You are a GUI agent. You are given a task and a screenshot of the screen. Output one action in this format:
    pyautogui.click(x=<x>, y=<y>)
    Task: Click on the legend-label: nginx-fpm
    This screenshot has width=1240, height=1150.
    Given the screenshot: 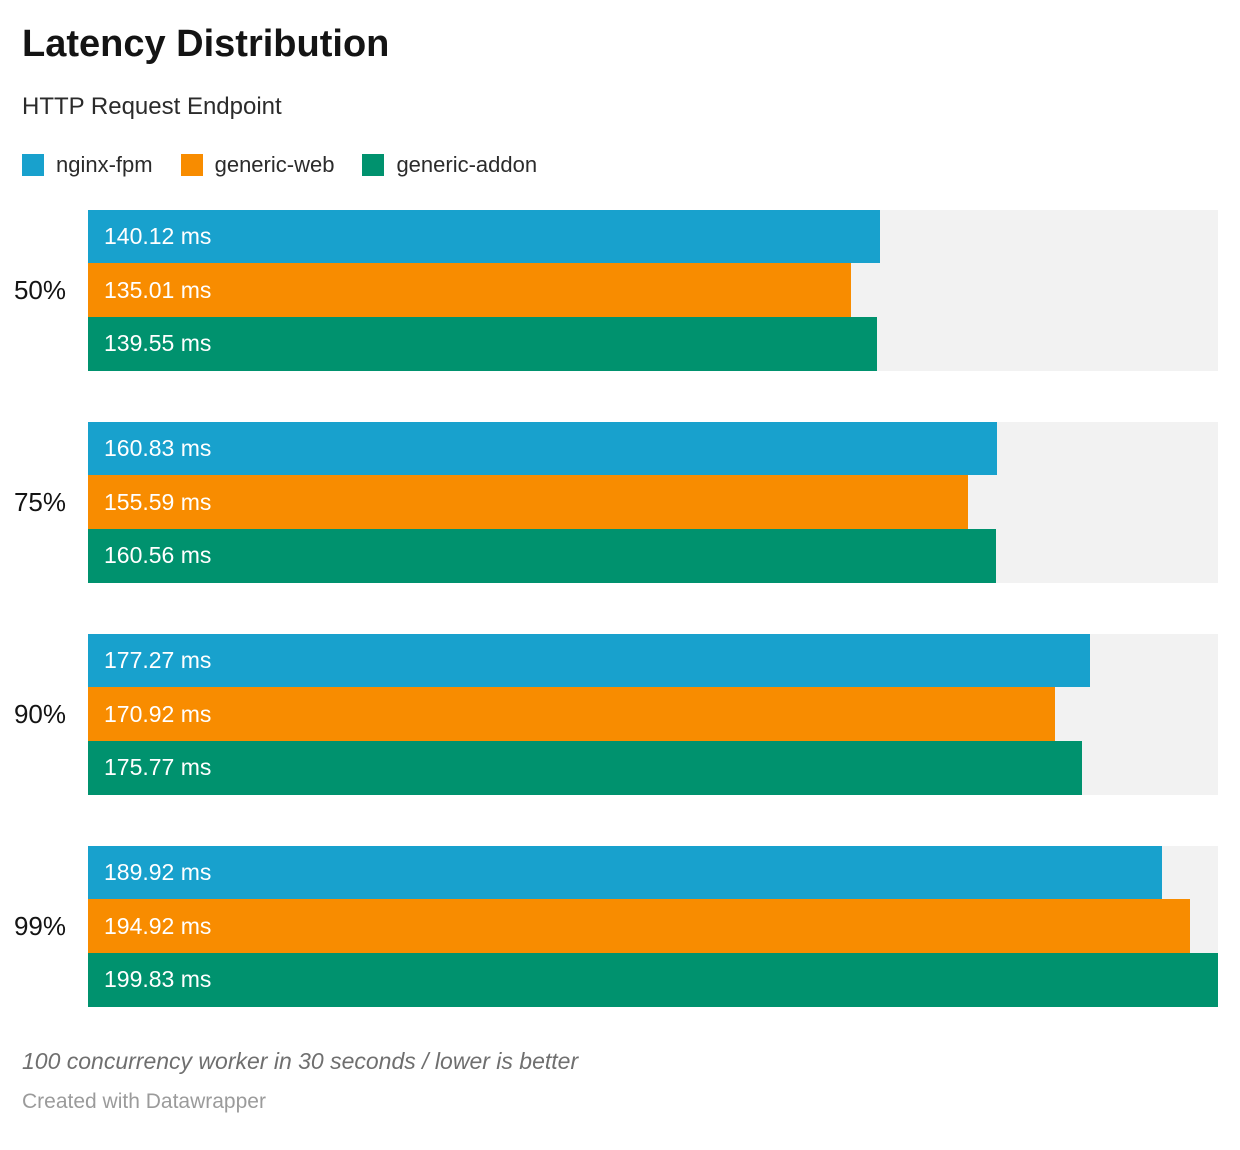 What is the action you would take?
    pyautogui.click(x=104, y=164)
    